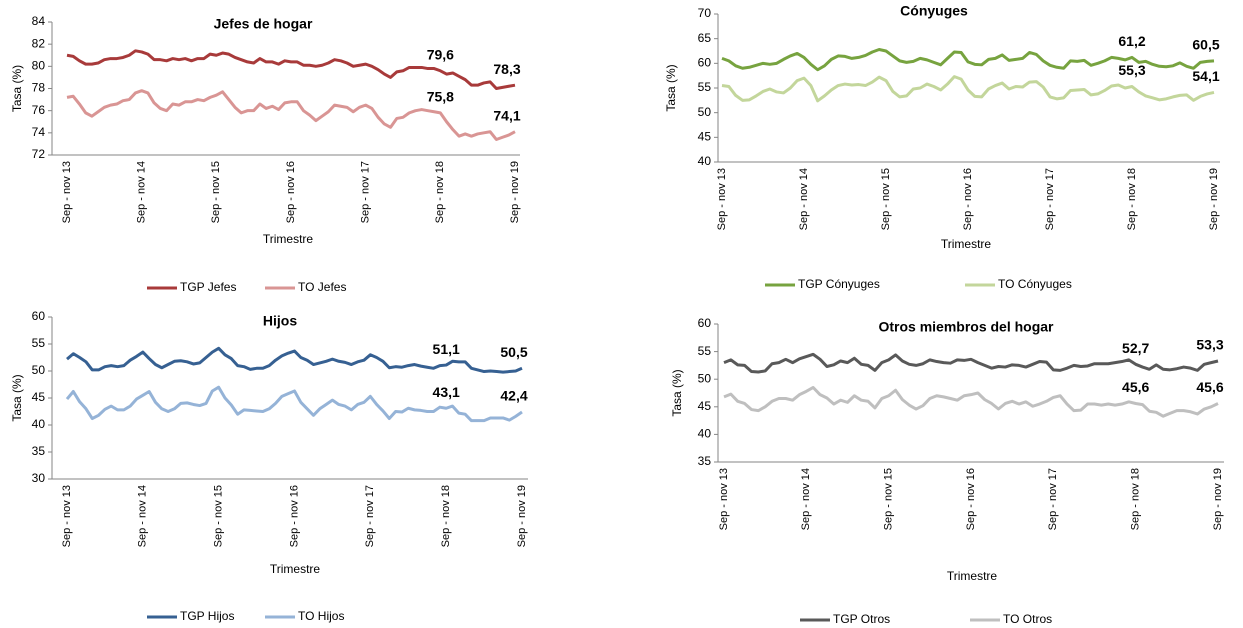 This screenshot has width=1243, height=628. I want to click on legend-label: TO Jefes, so click(322, 287).